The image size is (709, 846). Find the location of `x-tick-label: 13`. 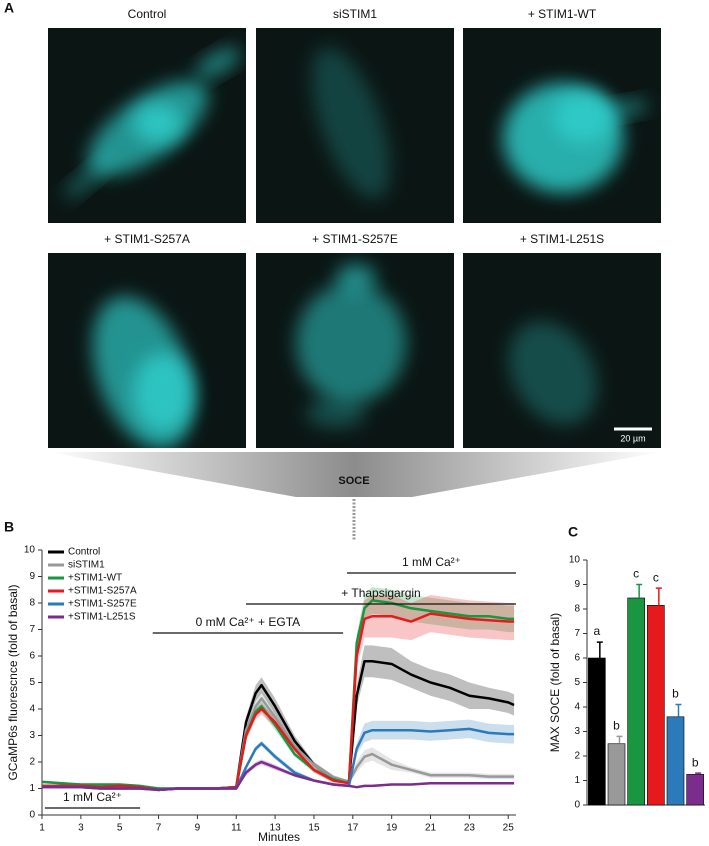

x-tick-label: 13 is located at coordinates (276, 828).